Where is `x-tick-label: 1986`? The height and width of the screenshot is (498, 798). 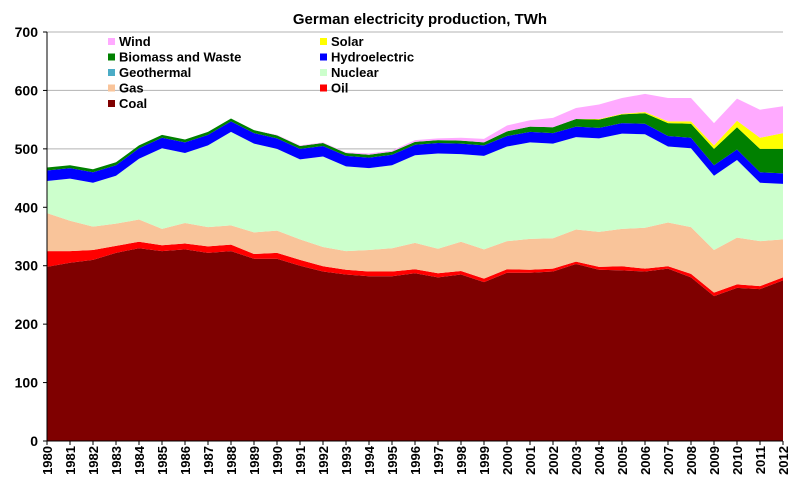 x-tick-label: 1986 is located at coordinates (185, 460).